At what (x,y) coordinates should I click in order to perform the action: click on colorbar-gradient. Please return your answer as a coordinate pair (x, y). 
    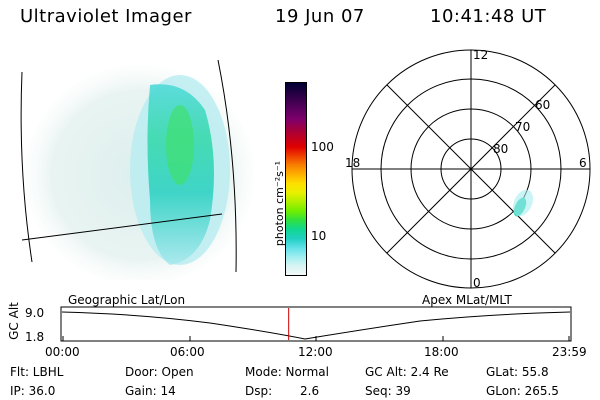
    Looking at the image, I should click on (296, 179).